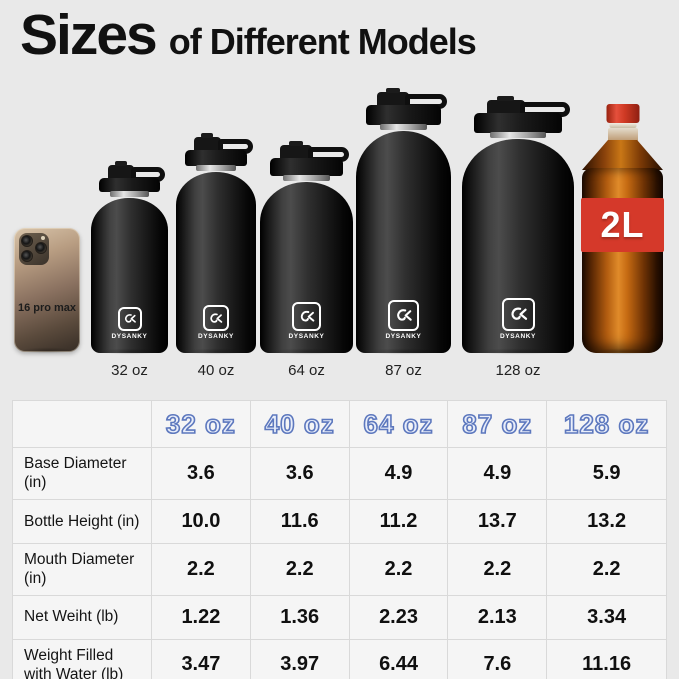  What do you see at coordinates (606, 424) in the screenshot?
I see `col-header-128oz: 128 oz` at bounding box center [606, 424].